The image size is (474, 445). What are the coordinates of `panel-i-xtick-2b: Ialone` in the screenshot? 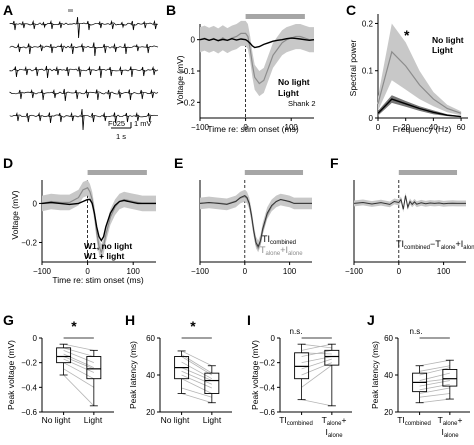 It's located at (334, 433).